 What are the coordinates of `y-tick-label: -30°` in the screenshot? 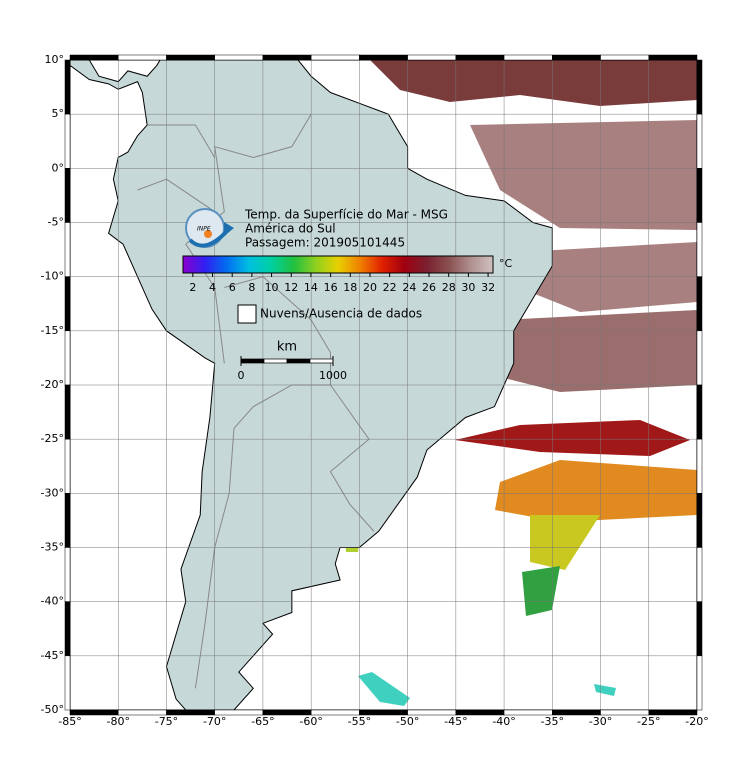 It's located at (52, 492).